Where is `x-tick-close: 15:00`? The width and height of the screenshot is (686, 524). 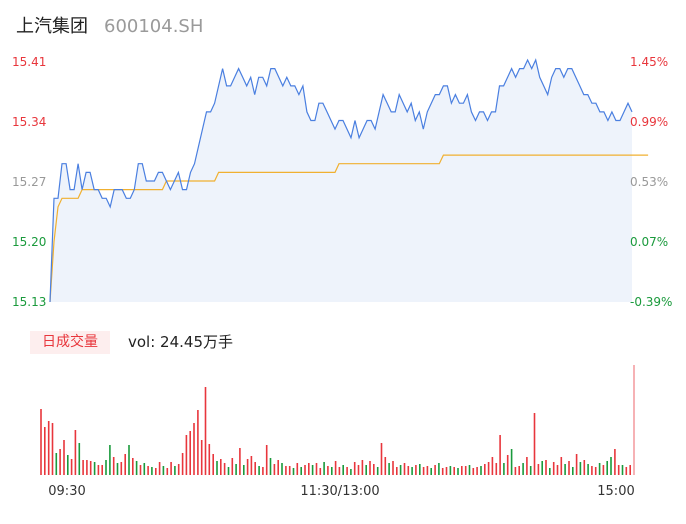 x-tick-close: 15:00 is located at coordinates (615, 491).